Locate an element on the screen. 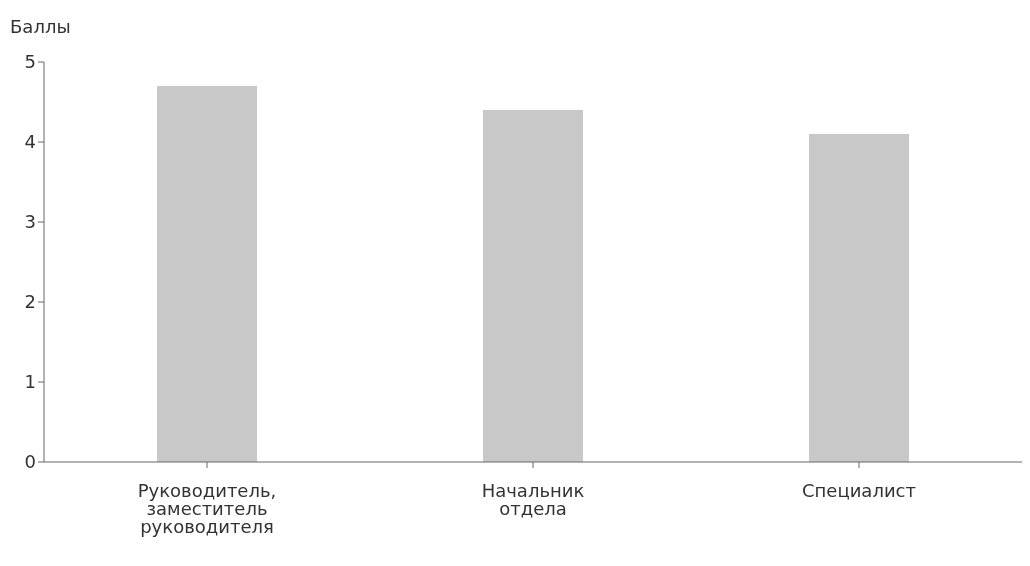  y-tick-label: 5 is located at coordinates (30, 62).